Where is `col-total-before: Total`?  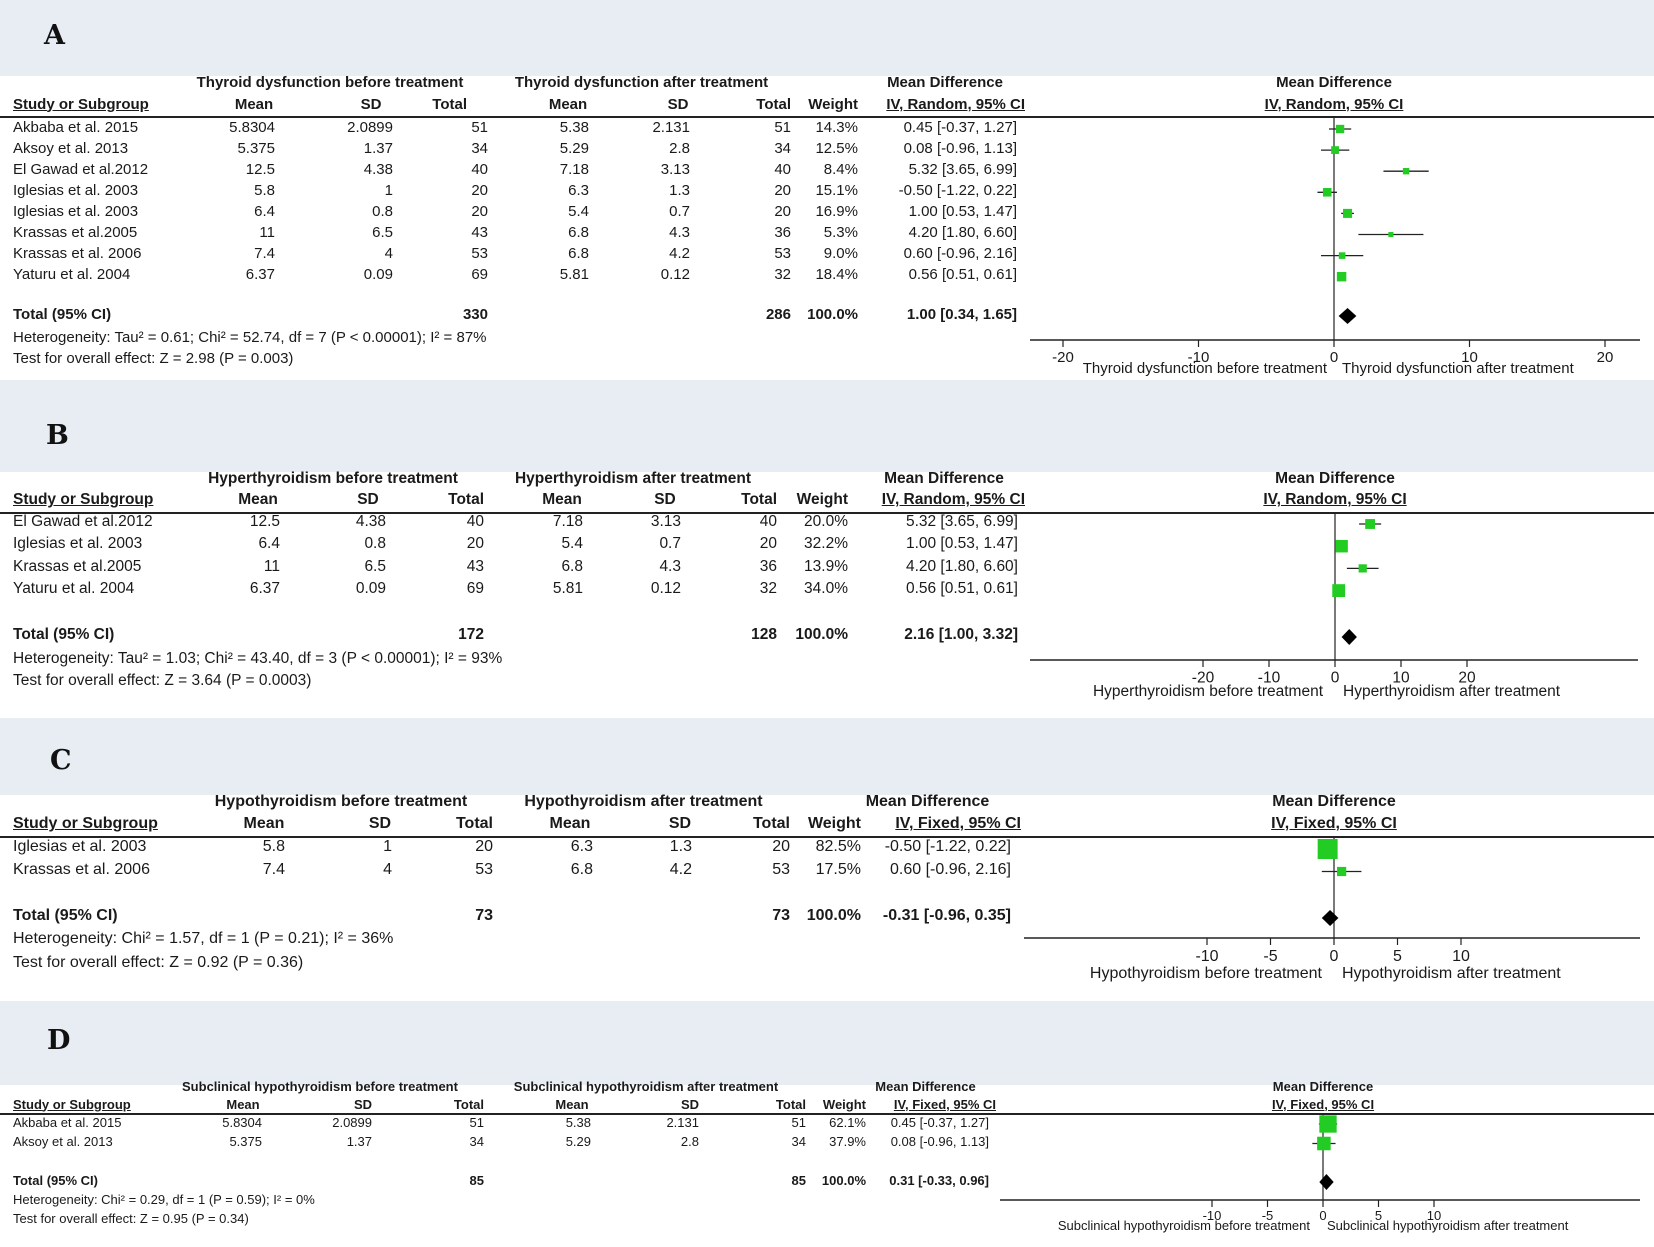 col-total-before: Total is located at coordinates (474, 823).